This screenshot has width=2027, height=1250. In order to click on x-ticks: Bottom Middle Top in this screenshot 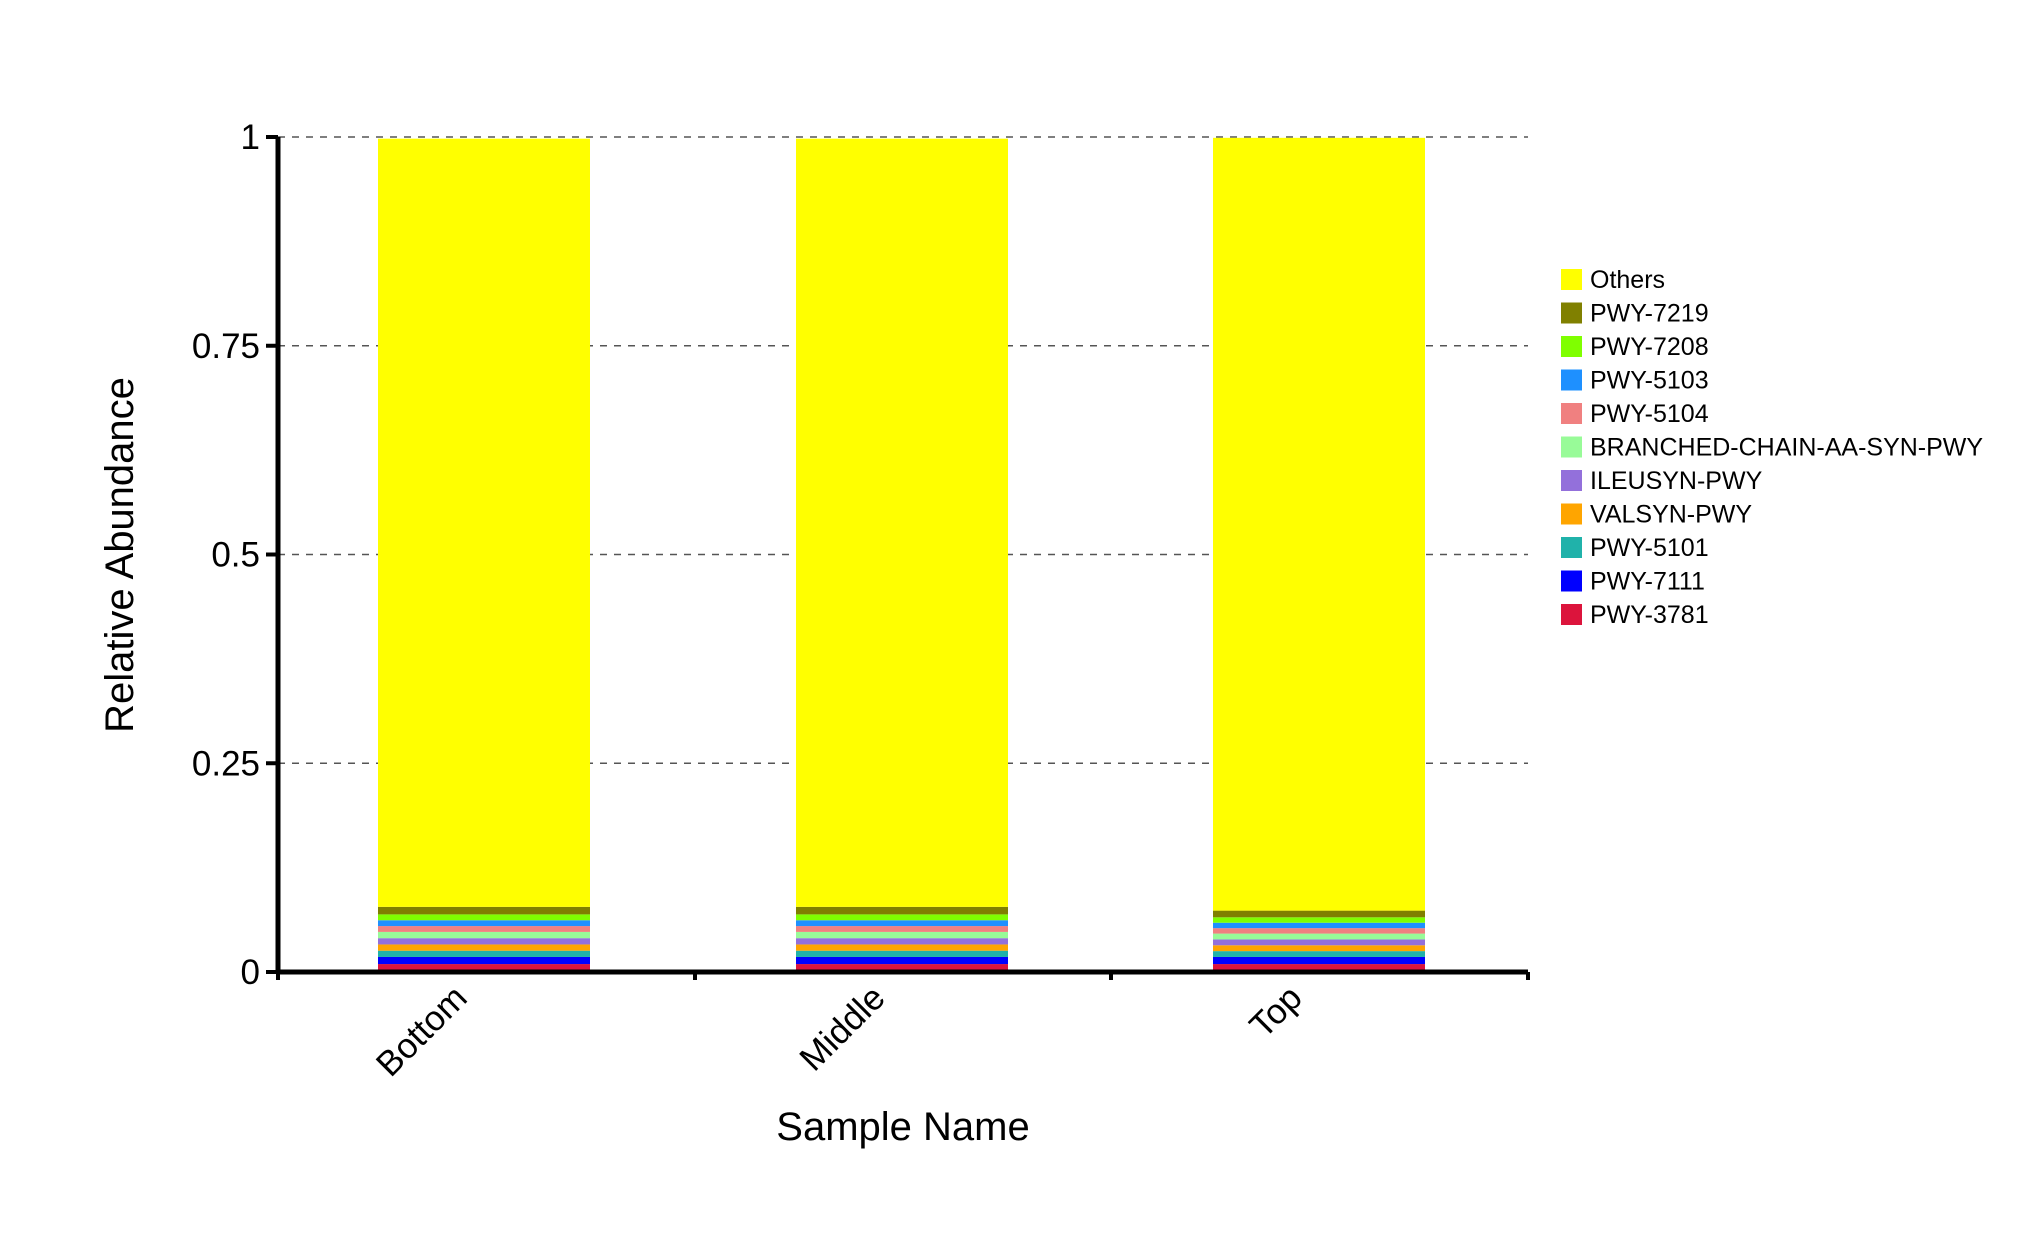, I will do `click(903, 1028)`.